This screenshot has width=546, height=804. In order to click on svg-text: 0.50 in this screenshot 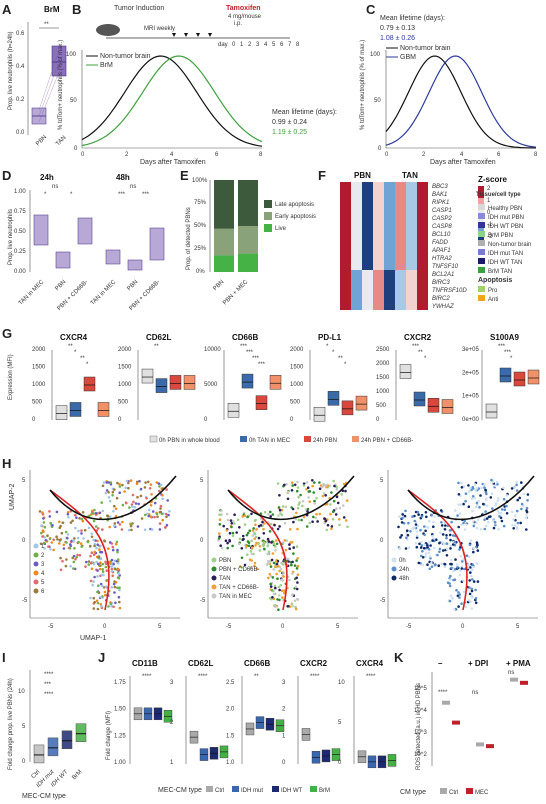, I will do `click(20, 232)`.